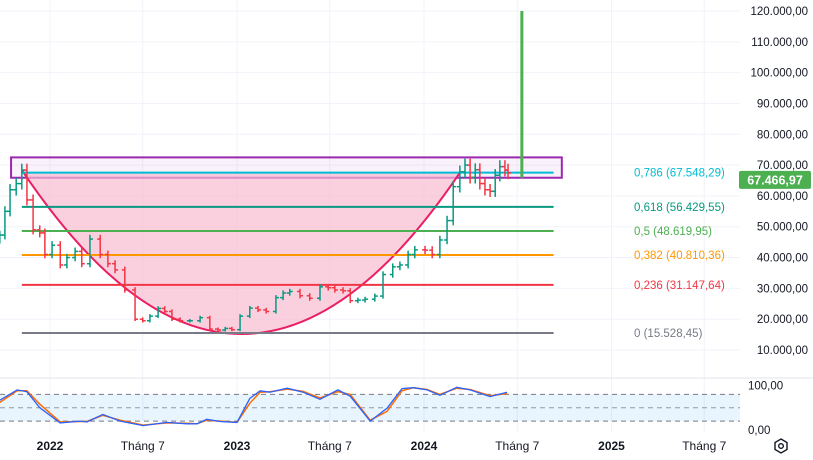 Image resolution: width=813 pixels, height=460 pixels. I want to click on oscillator-axis-label: 100,00, so click(765, 387).